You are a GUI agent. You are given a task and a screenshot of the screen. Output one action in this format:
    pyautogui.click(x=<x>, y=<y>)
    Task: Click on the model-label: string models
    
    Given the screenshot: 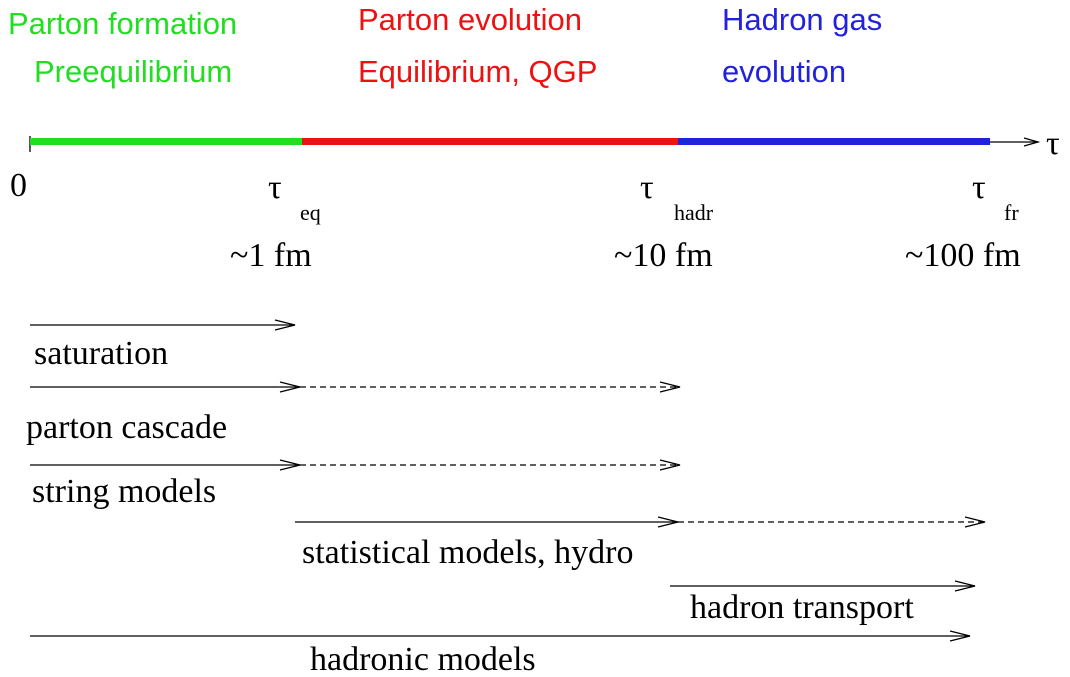 What is the action you would take?
    pyautogui.click(x=124, y=491)
    